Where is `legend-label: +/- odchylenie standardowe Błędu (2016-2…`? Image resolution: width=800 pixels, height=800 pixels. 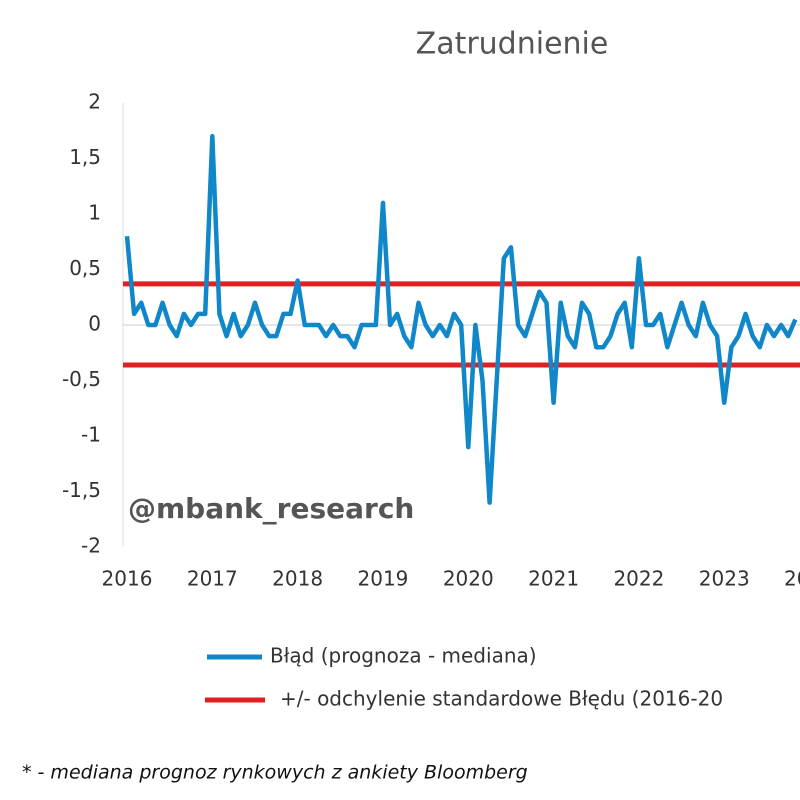 legend-label: +/- odchylenie standardowe Błędu (2016-2… is located at coordinates (501, 699).